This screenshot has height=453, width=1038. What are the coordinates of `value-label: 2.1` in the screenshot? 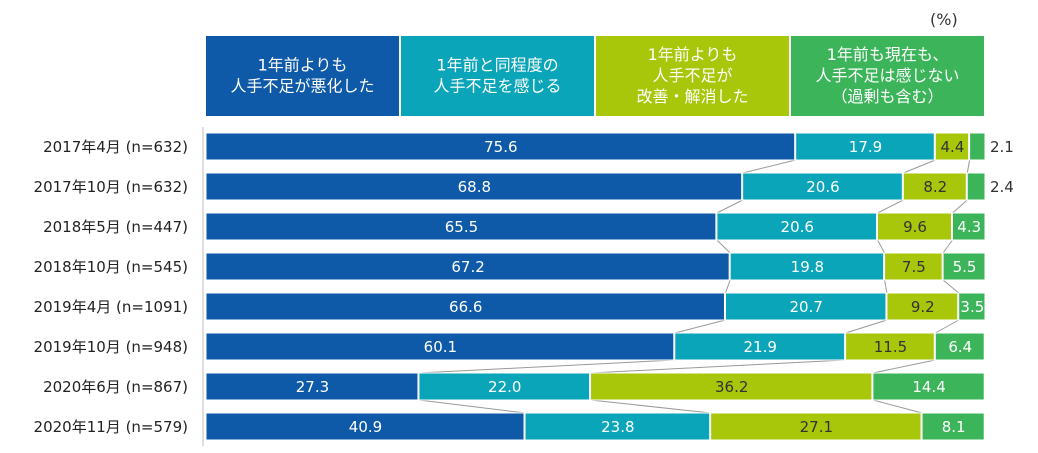 It's located at (1002, 147).